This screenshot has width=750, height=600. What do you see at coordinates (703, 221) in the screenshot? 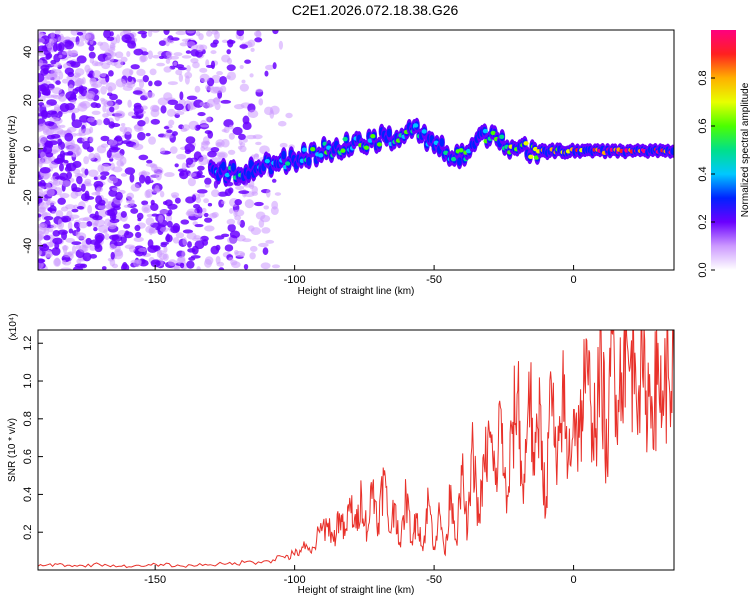
I see `colorbar-tick-label: 0.2` at bounding box center [703, 221].